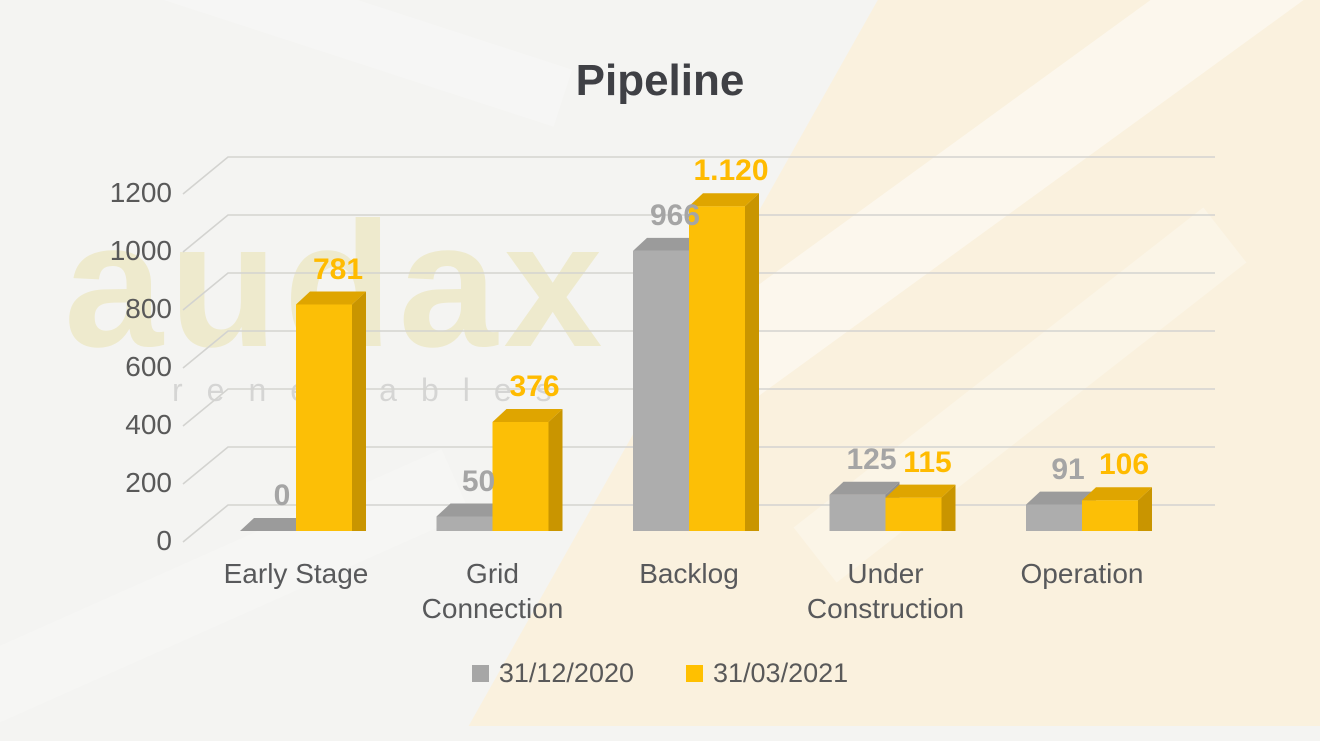 The image size is (1320, 741). I want to click on bar-2021-early-stage-front, so click(324, 417).